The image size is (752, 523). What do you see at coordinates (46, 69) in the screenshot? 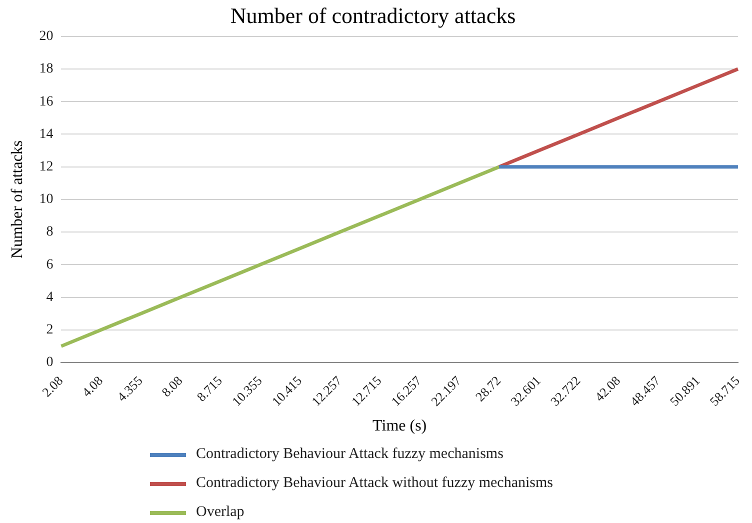
I see `y-tick-label: 18` at bounding box center [46, 69].